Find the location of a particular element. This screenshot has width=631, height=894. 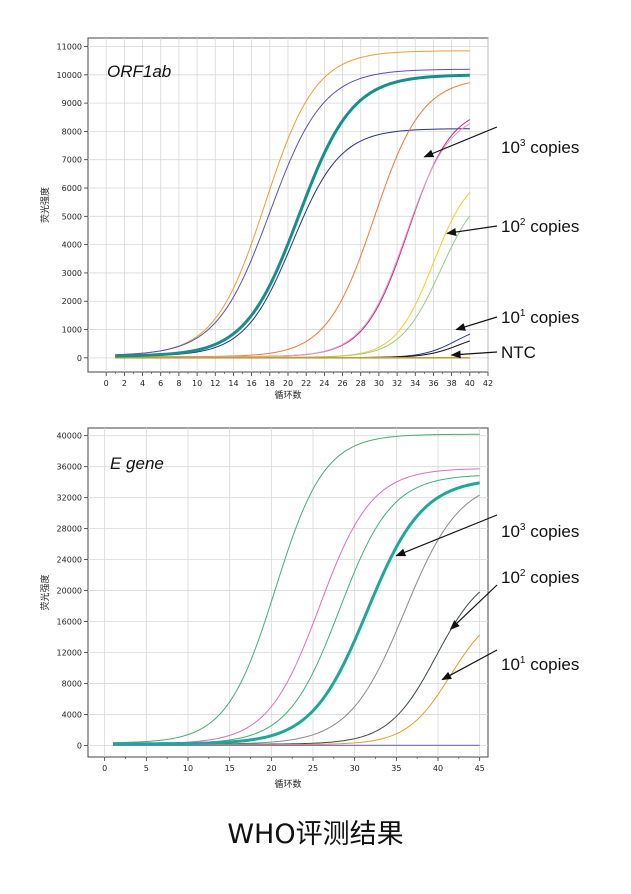

y-tick-label: 16000 is located at coordinates (69, 622).